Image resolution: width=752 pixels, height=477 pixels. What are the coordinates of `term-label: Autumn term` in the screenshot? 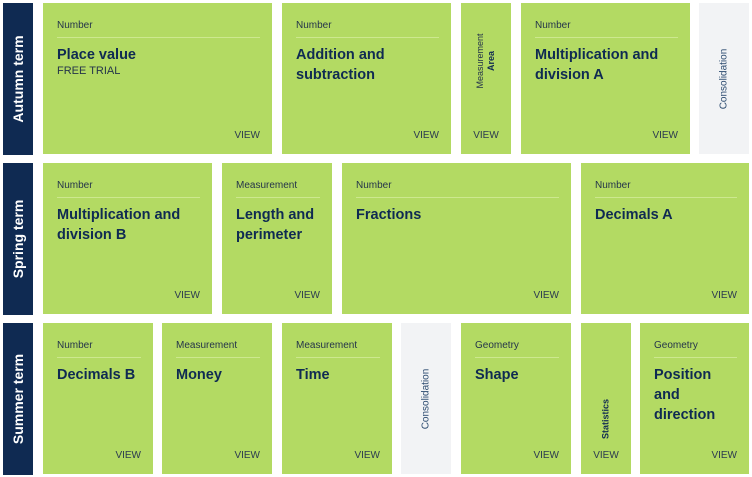 It's located at (18, 79).